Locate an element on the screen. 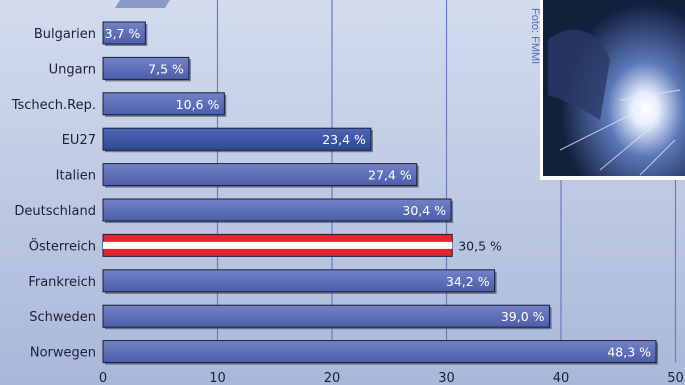 The width and height of the screenshot is (685, 385). value-label: 34,2 % is located at coordinates (468, 281).